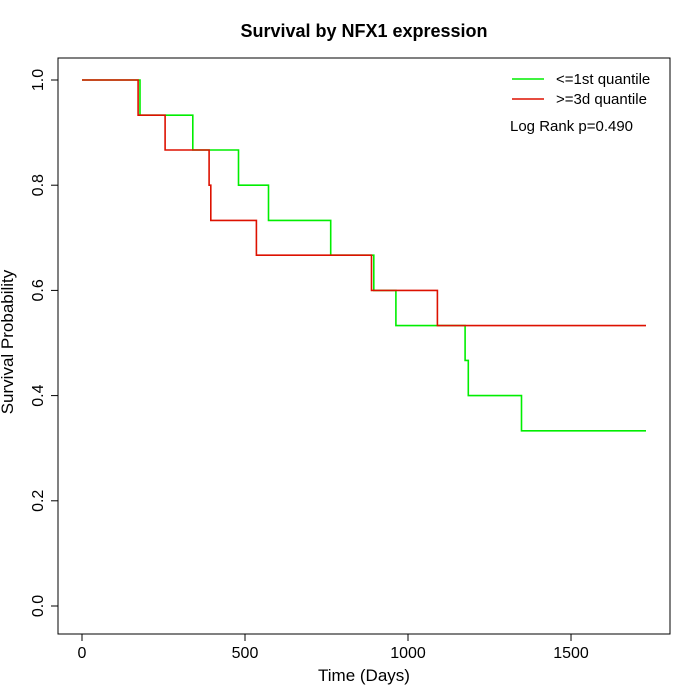 This screenshot has width=700, height=700. Describe the element at coordinates (363, 31) in the screenshot. I see `chart-title: Survival by NFX1 expression` at that location.